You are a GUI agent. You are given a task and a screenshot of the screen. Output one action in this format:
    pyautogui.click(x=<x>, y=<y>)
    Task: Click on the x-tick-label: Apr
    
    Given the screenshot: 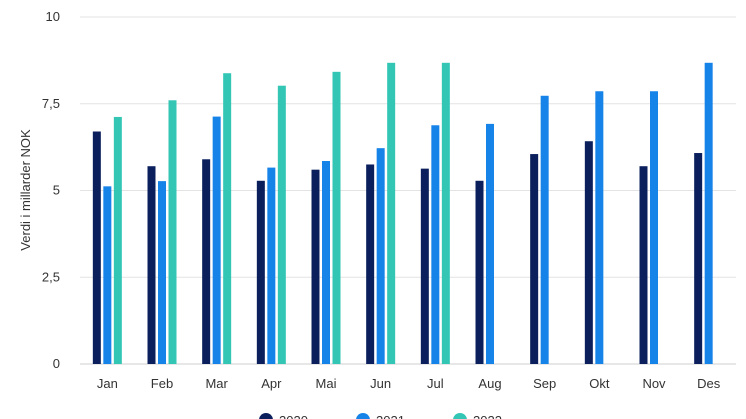 What is the action you would take?
    pyautogui.click(x=271, y=383)
    